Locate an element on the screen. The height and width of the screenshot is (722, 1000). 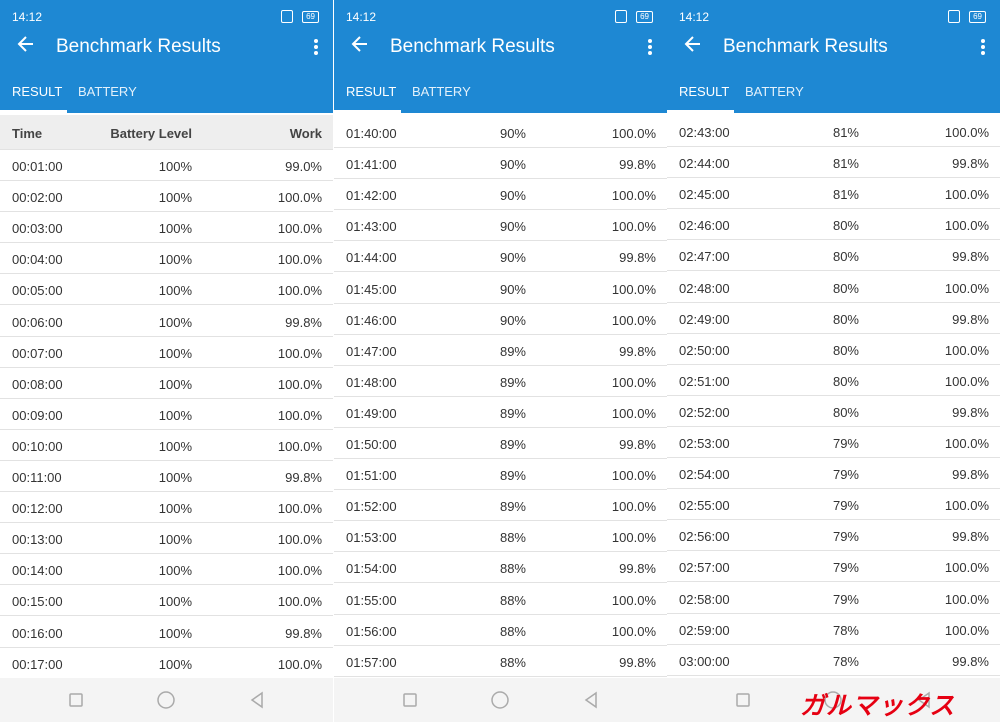
cell: 01:41:00 is located at coordinates (371, 165).